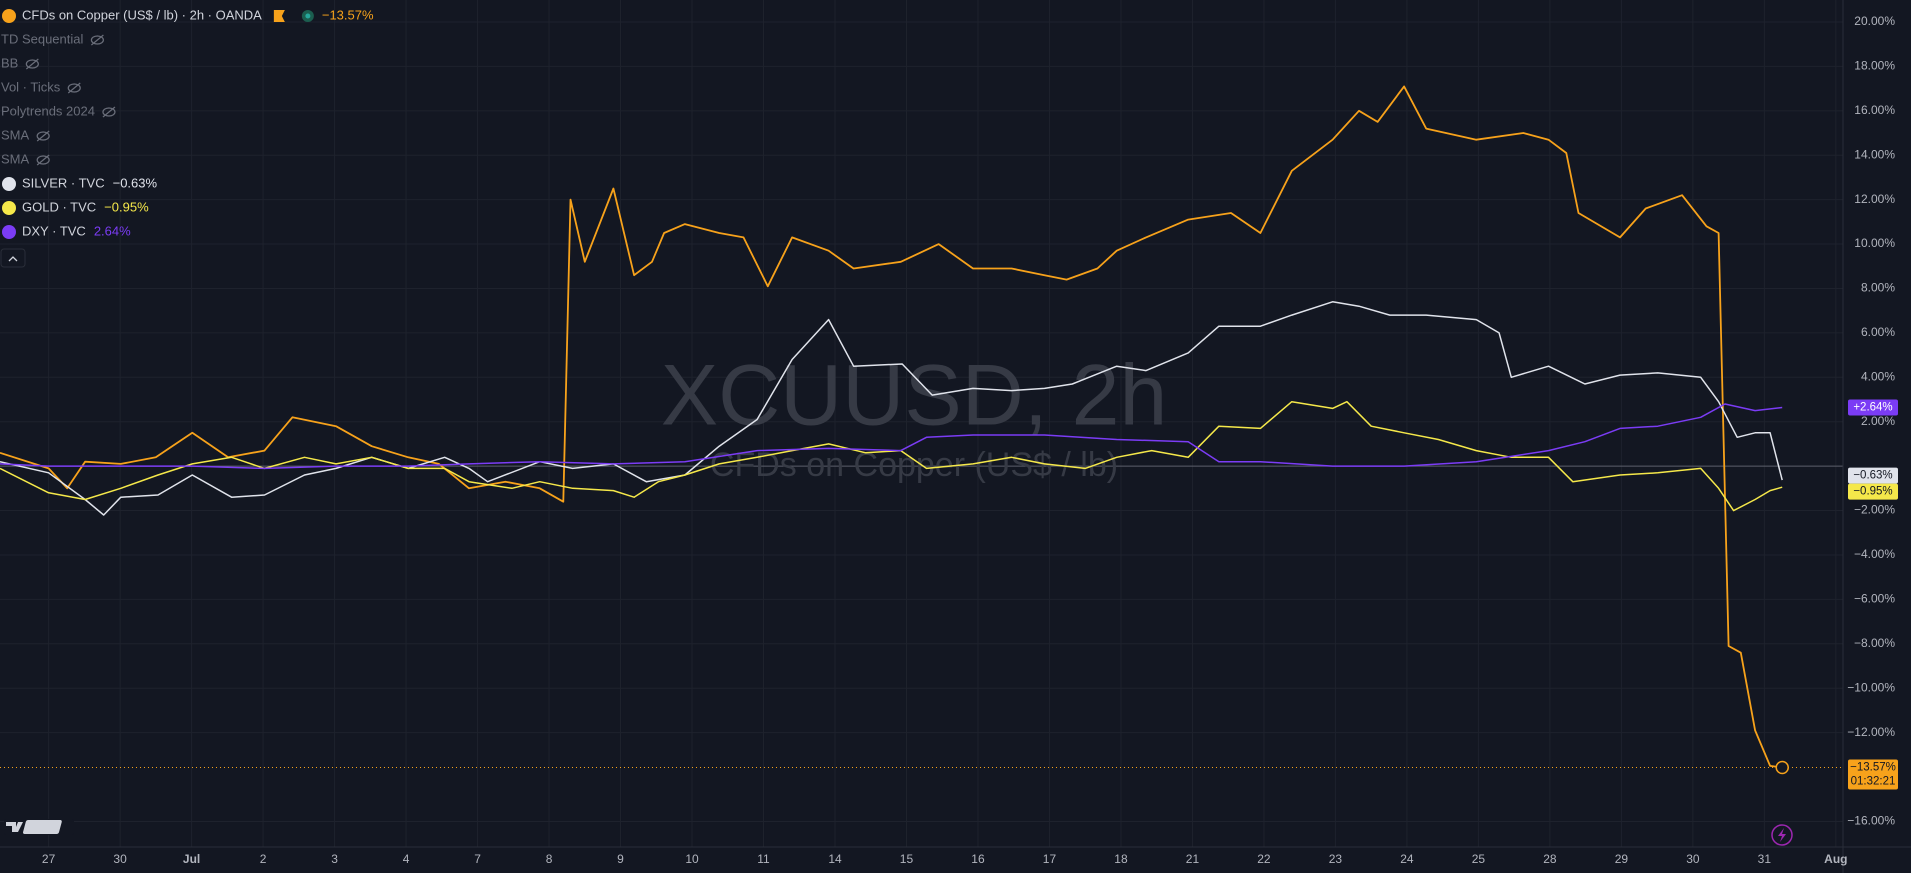 Image resolution: width=1911 pixels, height=873 pixels. Describe the element at coordinates (135, 182) in the screenshot. I see `legend-value: −0.63%` at that location.